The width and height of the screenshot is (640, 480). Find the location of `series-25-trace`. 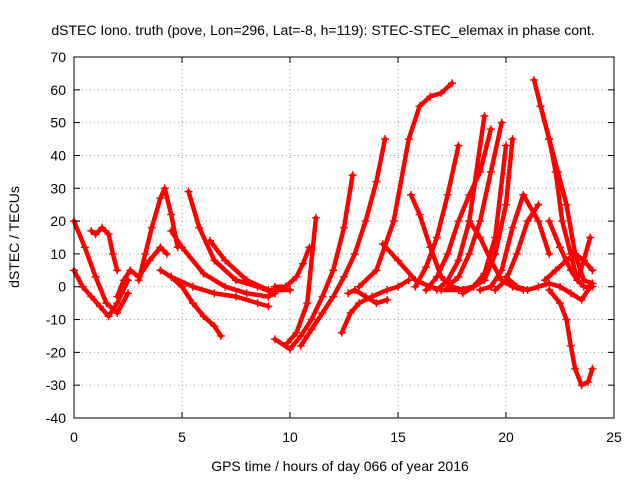

series-25-trace is located at coordinates (514, 242).